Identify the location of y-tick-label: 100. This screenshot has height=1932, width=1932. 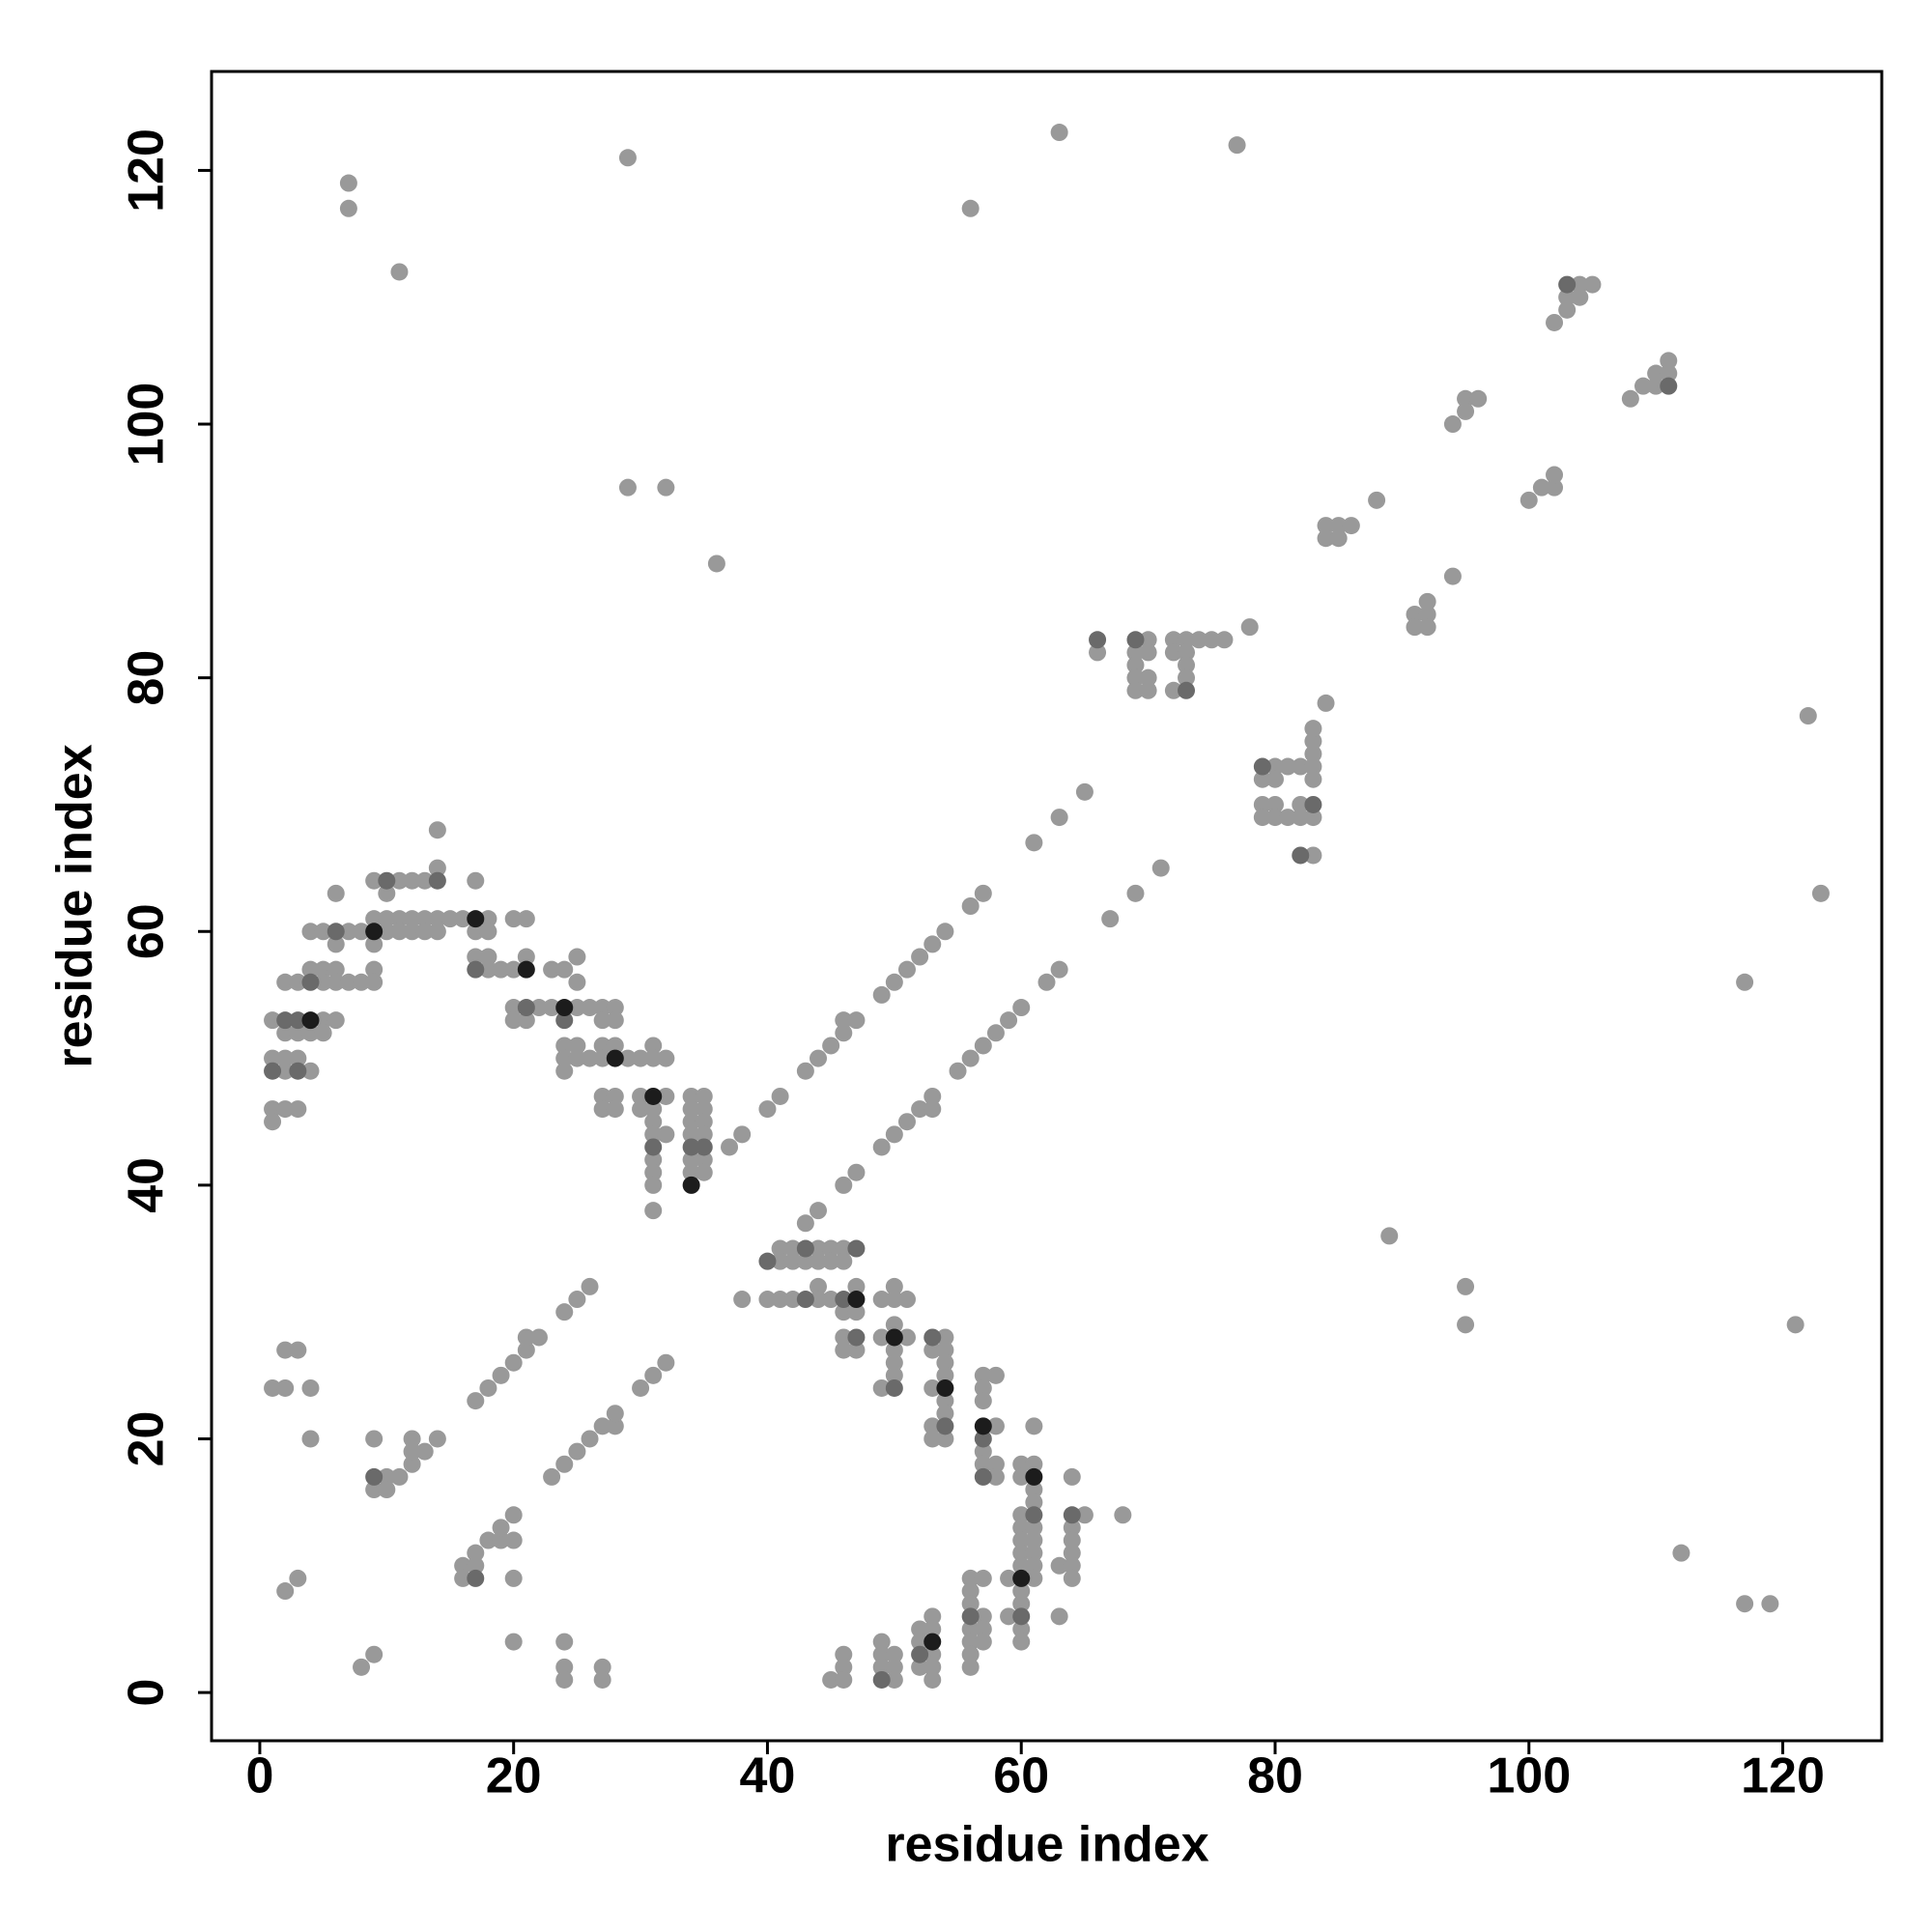
(147, 425).